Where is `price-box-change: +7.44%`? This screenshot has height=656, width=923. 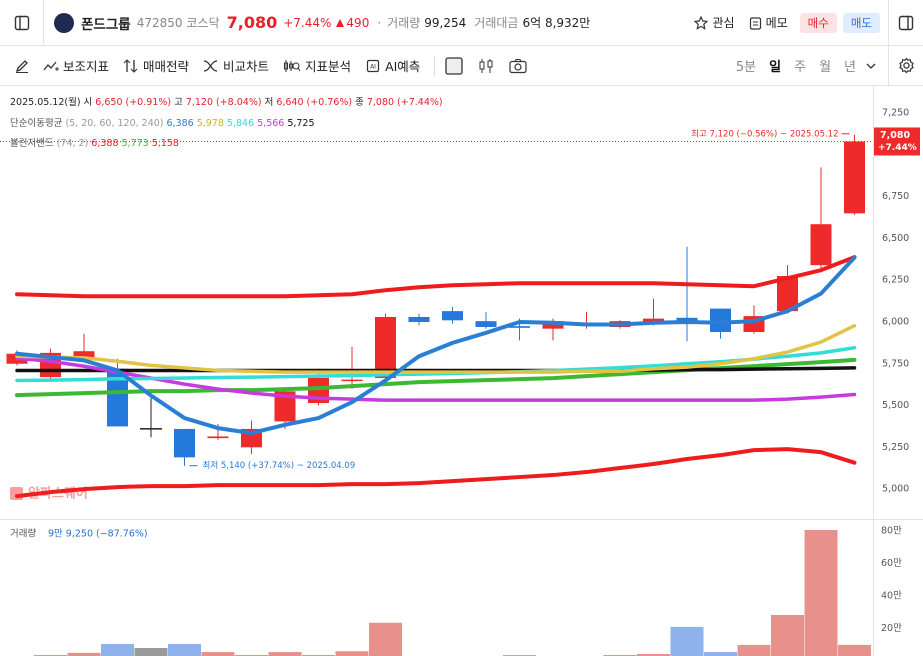
price-box-change: +7.44% is located at coordinates (897, 148).